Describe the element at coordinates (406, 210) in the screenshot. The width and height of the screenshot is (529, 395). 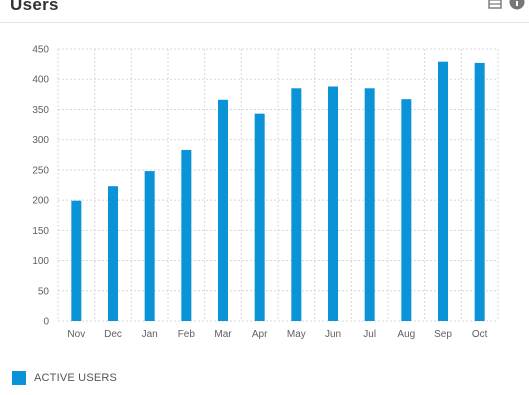
I see `bar-aug` at that location.